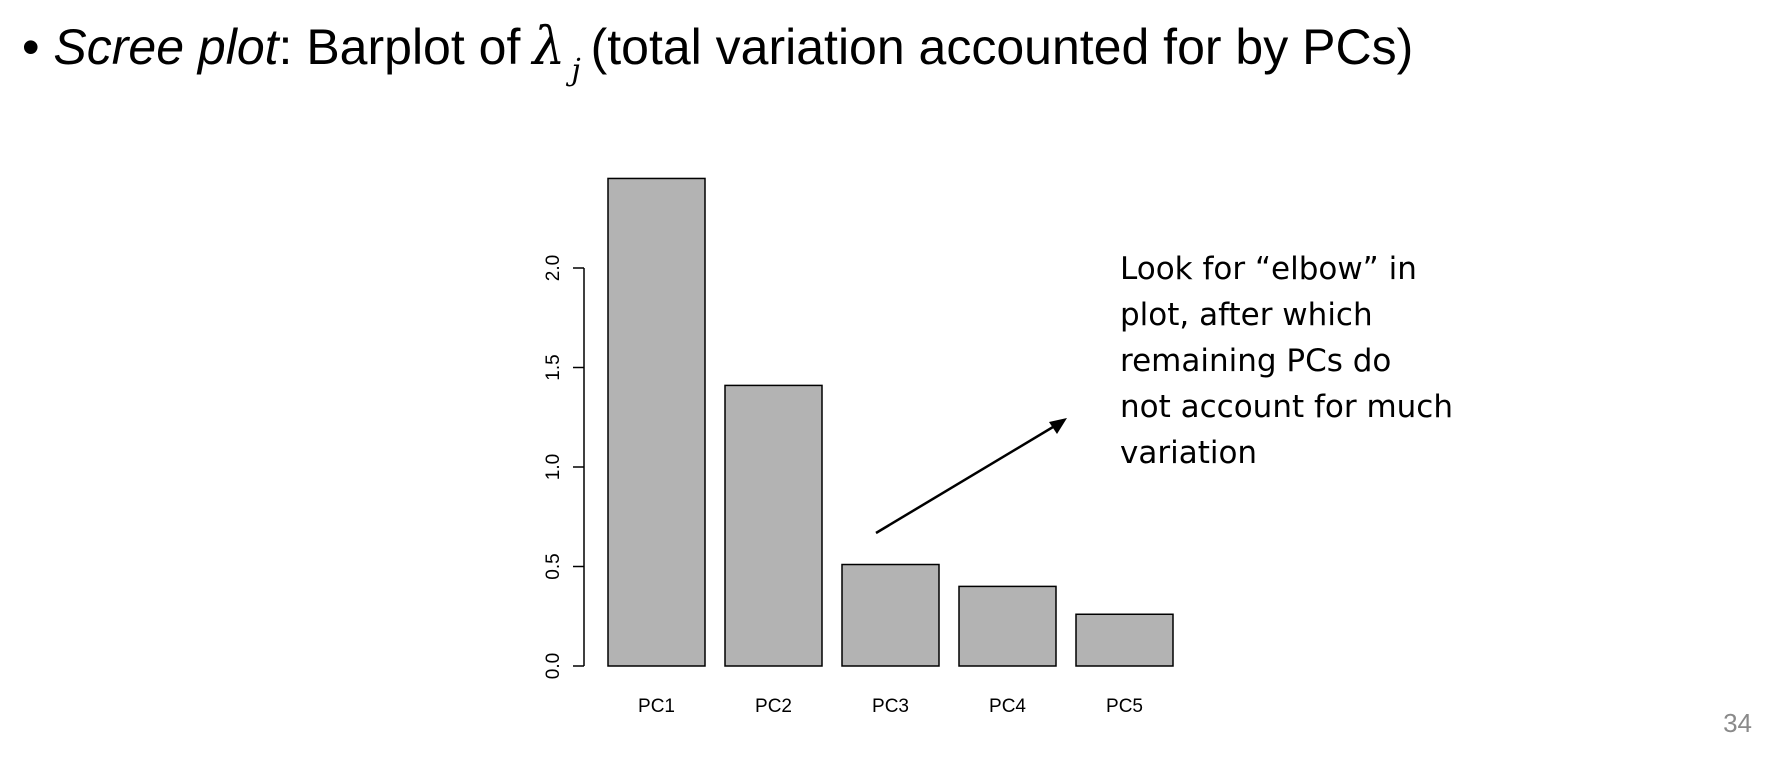 The height and width of the screenshot is (760, 1772). I want to click on heading-part1: : Barplot of, so click(399, 47).